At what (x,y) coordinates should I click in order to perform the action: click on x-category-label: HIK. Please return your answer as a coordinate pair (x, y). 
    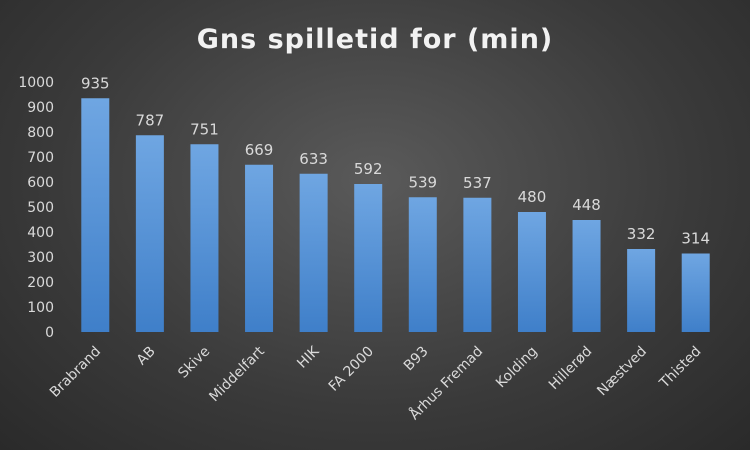
    Looking at the image, I should click on (308, 357).